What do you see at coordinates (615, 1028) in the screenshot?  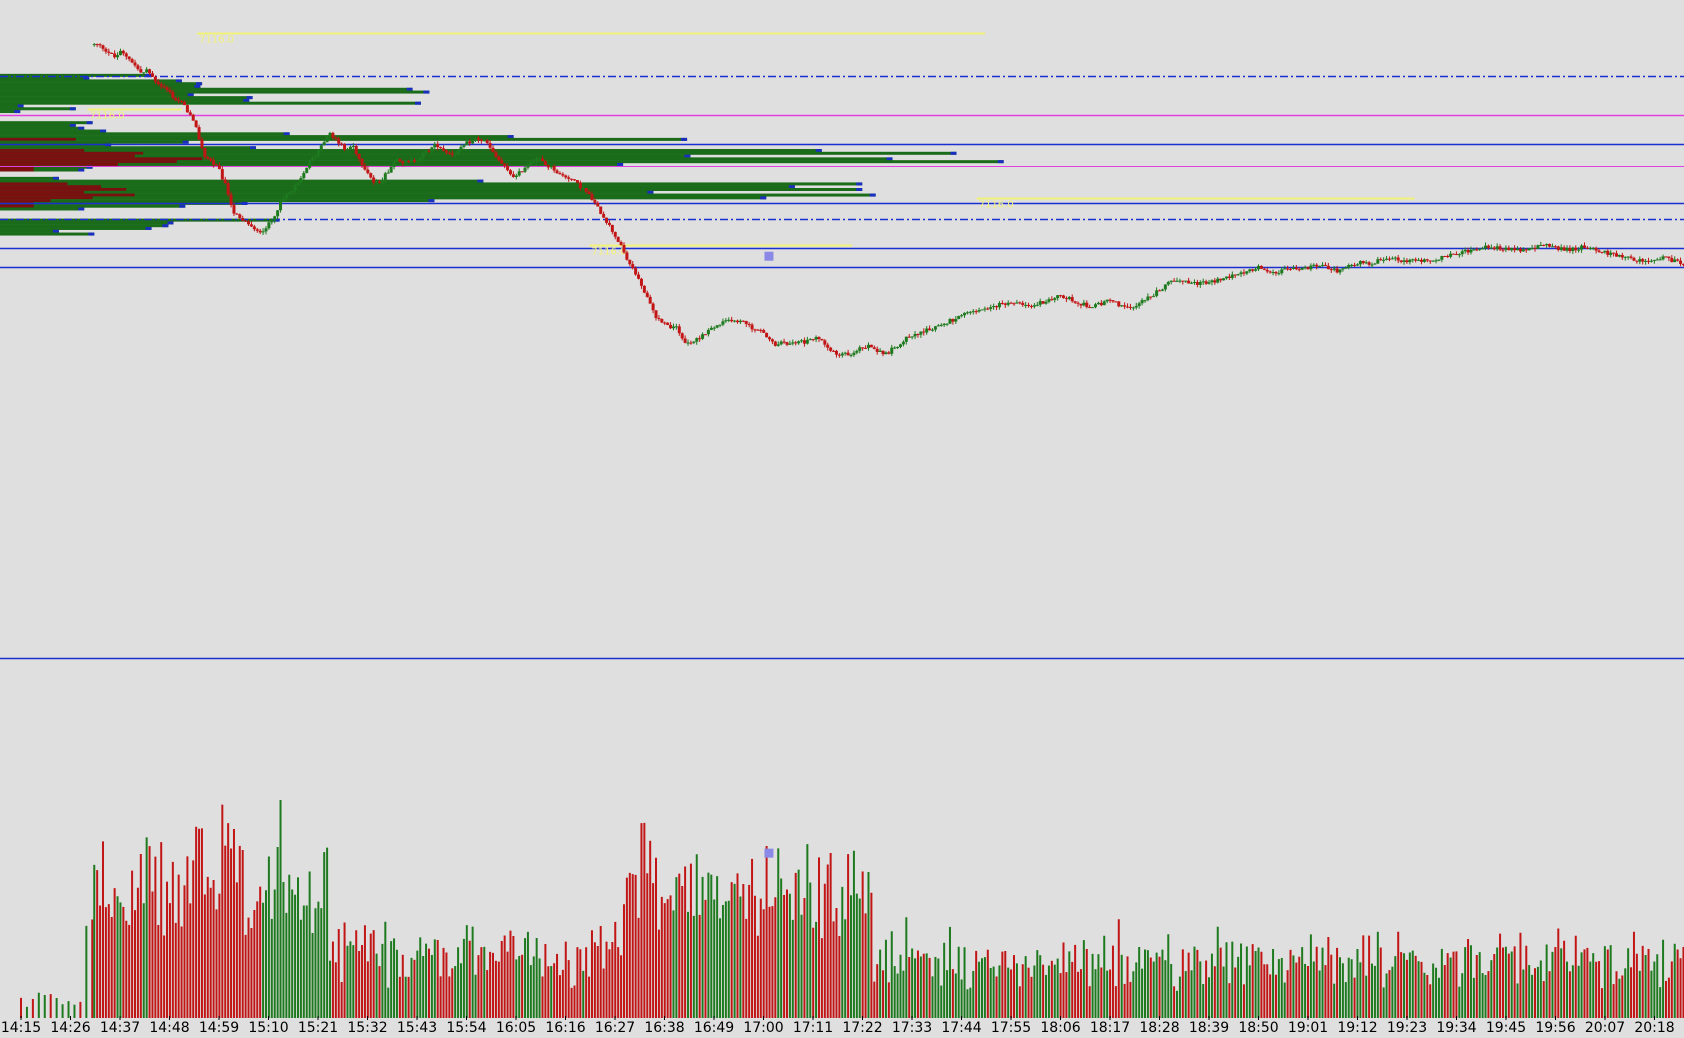 I see `x-tick-label: 16:27` at bounding box center [615, 1028].